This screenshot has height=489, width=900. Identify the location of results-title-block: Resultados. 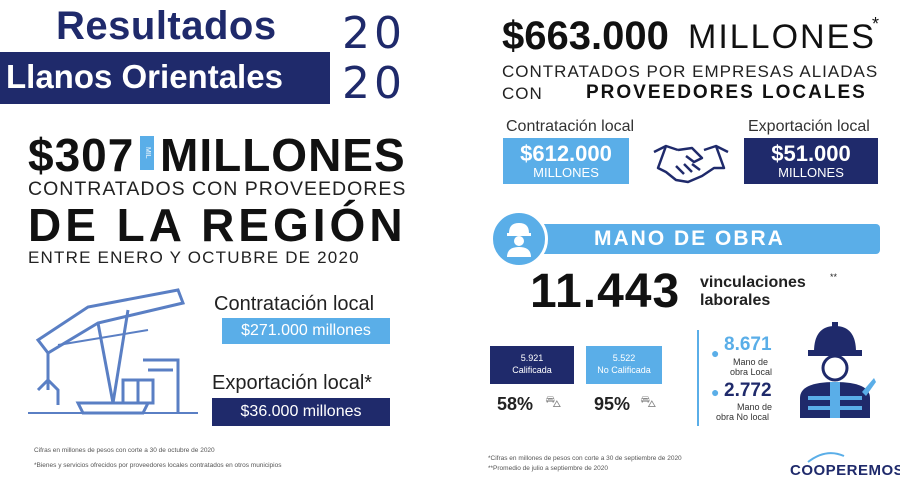
(164, 26).